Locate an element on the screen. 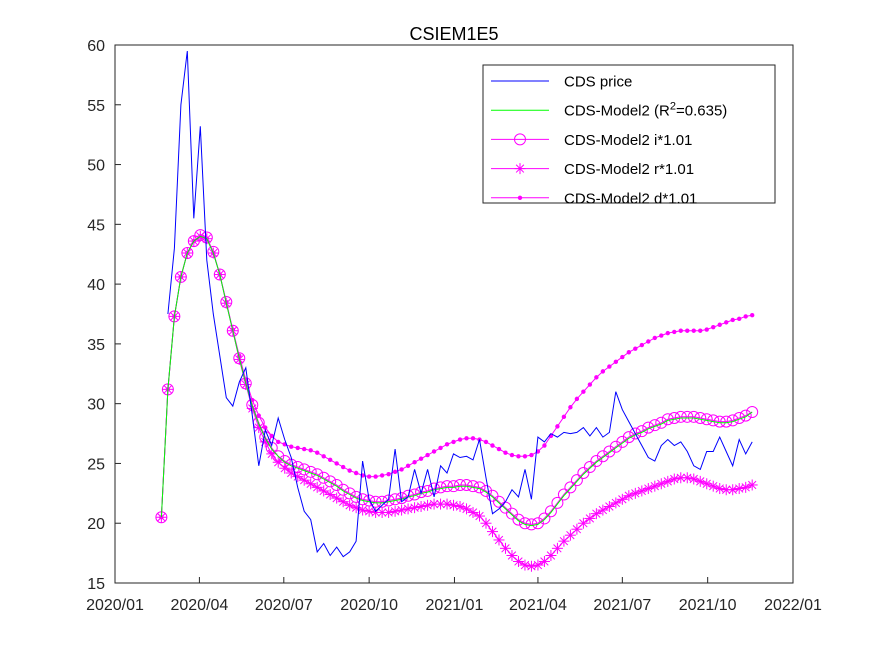  legend-marker is located at coordinates (520, 139).